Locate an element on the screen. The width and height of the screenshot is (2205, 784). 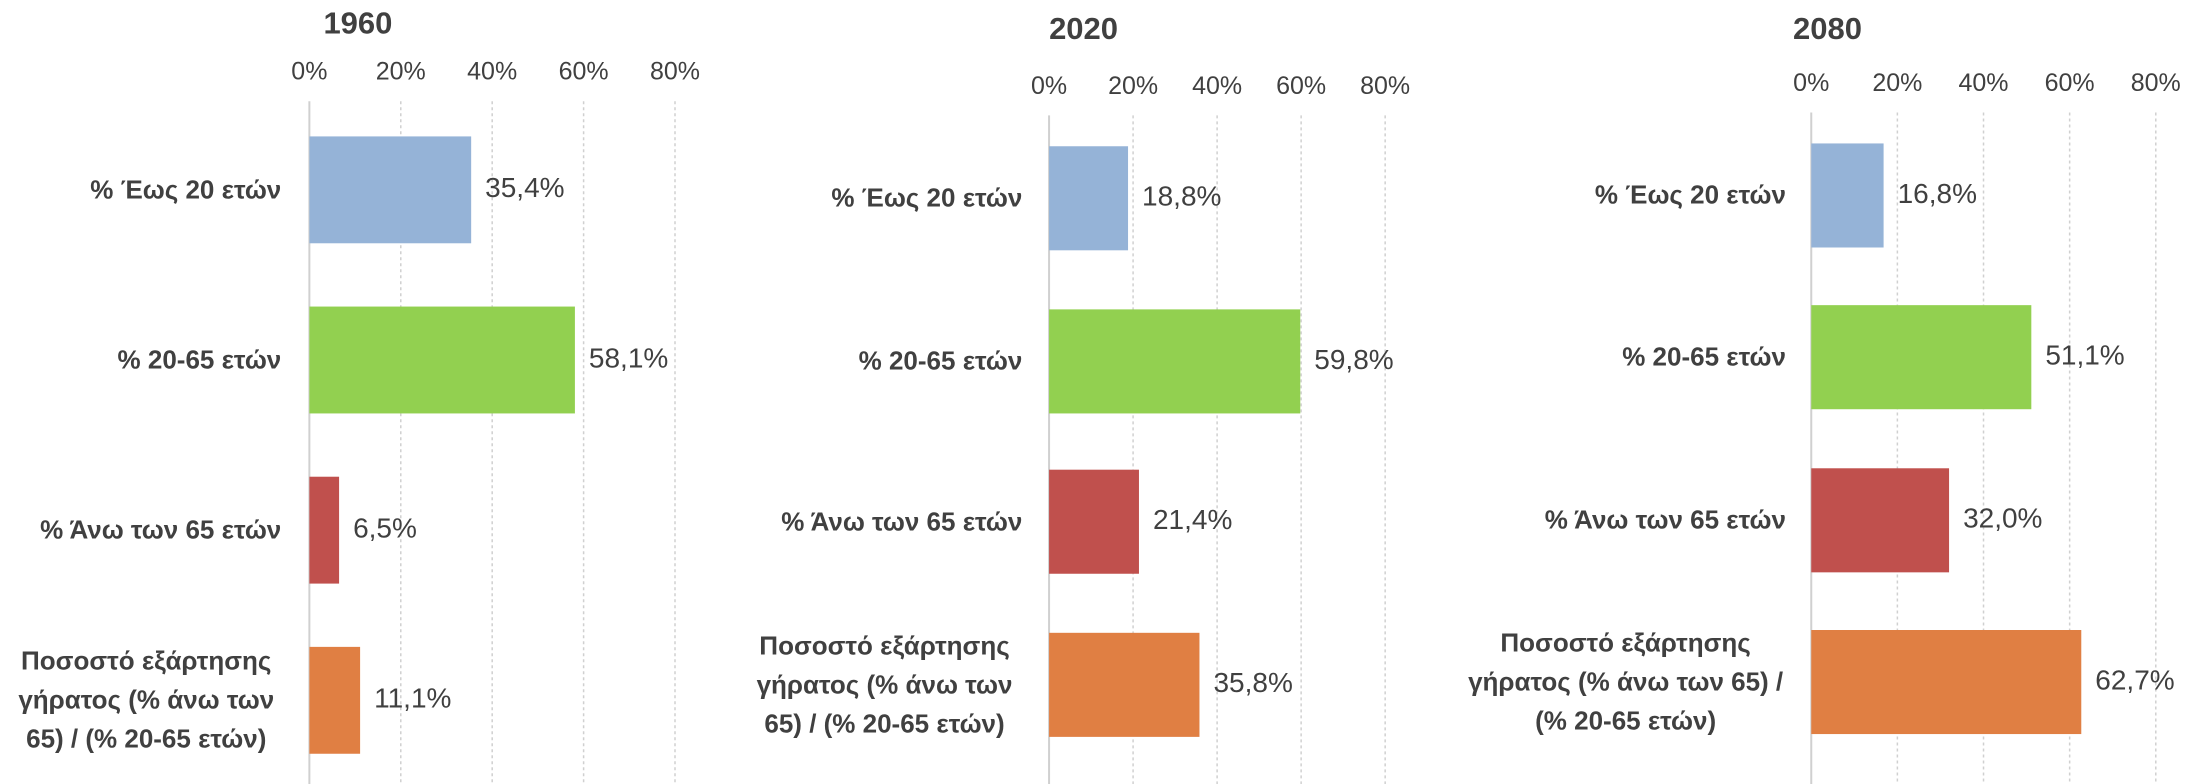
value-label: 51,1% is located at coordinates (2084, 355).